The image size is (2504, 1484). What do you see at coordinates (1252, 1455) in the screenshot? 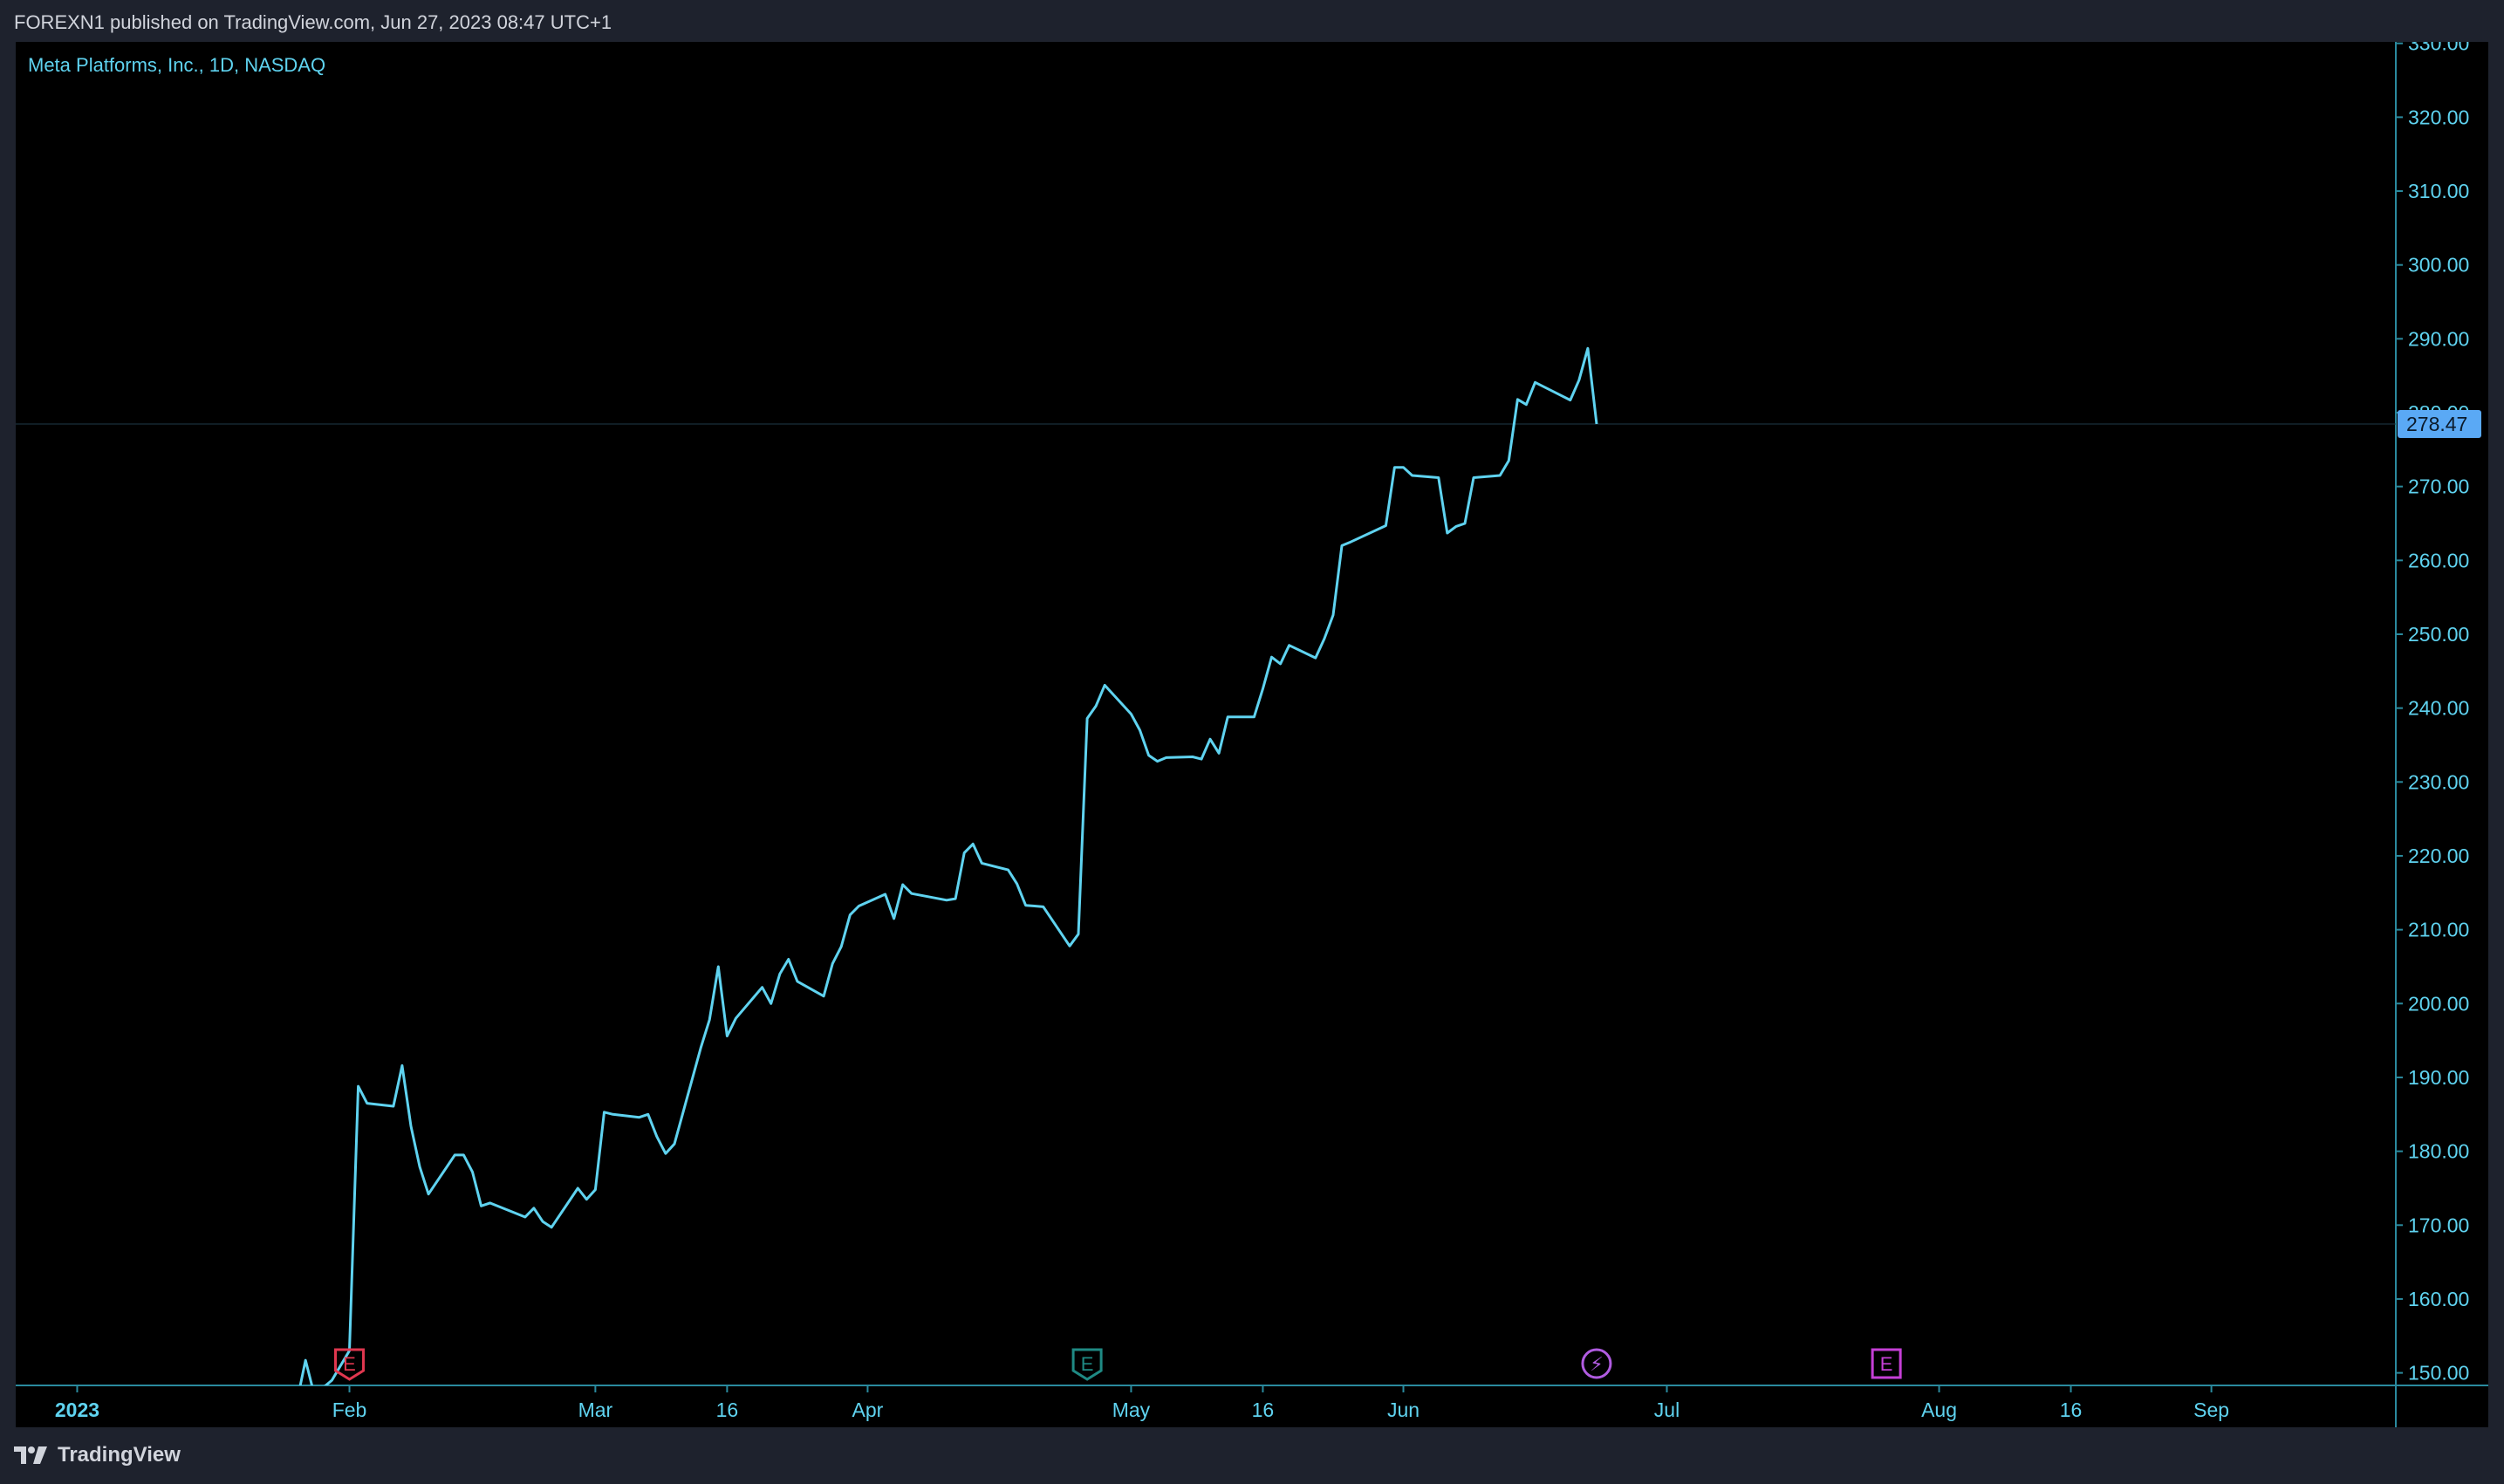
I see `bottom-bar: TradingView` at bounding box center [1252, 1455].